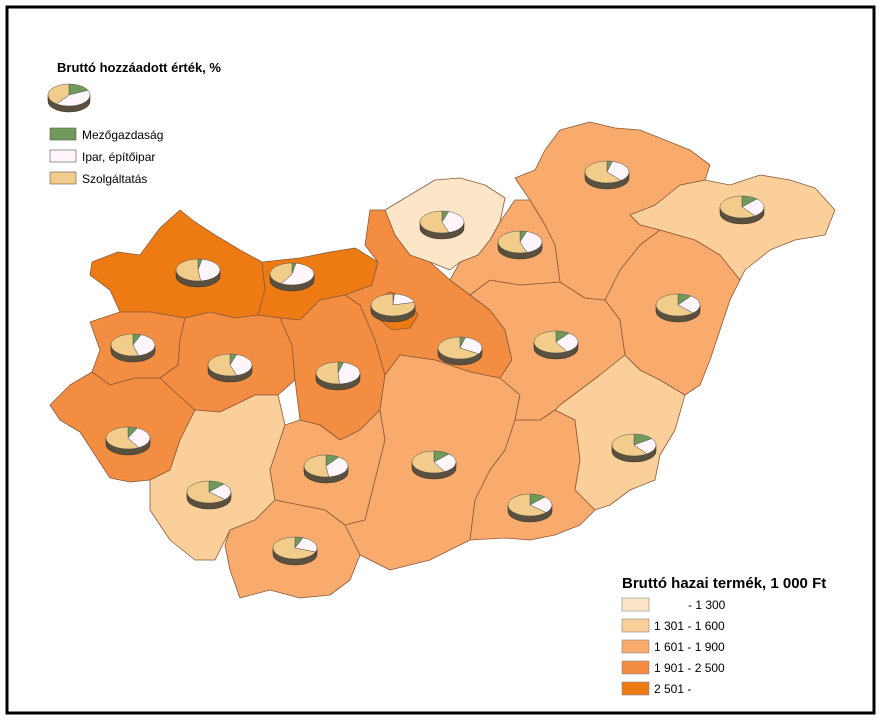  What do you see at coordinates (114, 179) in the screenshot?
I see `legend-label-services: Szolgáltatás` at bounding box center [114, 179].